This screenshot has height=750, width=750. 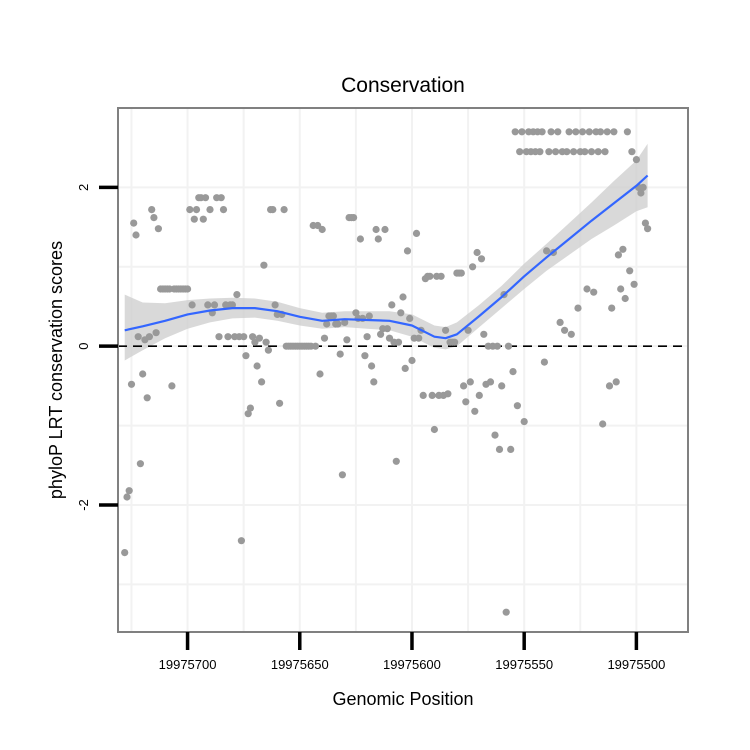 What do you see at coordinates (83, 187) in the screenshot?
I see `y-tick-label: 2` at bounding box center [83, 187].